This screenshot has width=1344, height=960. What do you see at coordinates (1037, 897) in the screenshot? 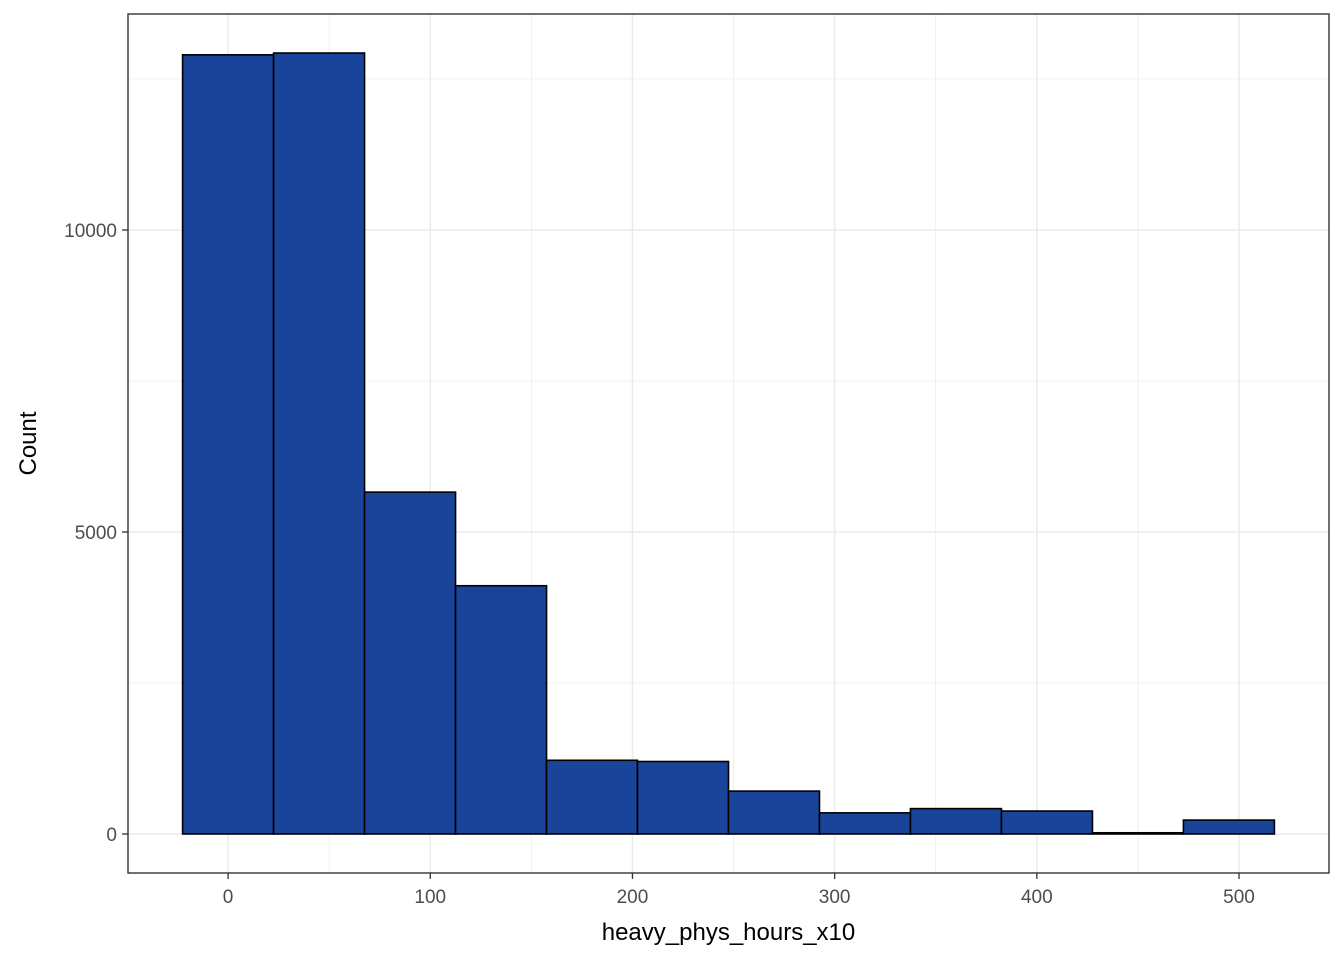
I see `x-tick-label: 400` at bounding box center [1037, 897].